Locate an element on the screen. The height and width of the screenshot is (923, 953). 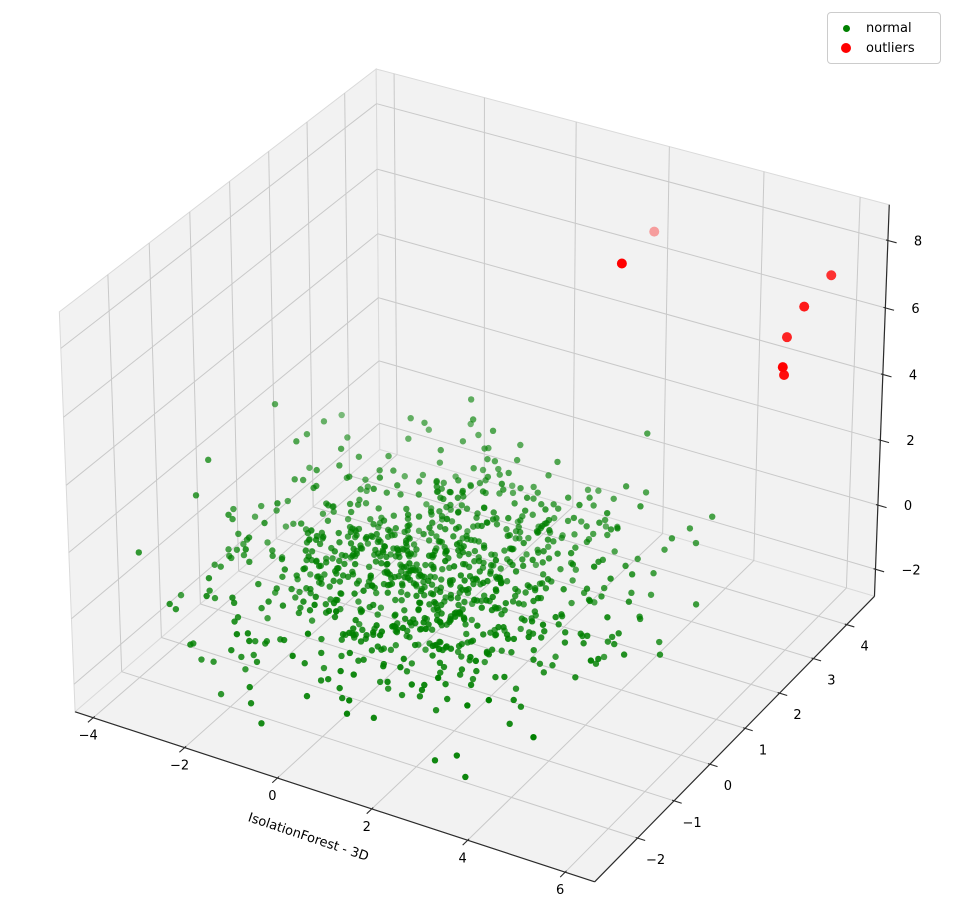
legend-item-outliers: outliers is located at coordinates (883, 48).